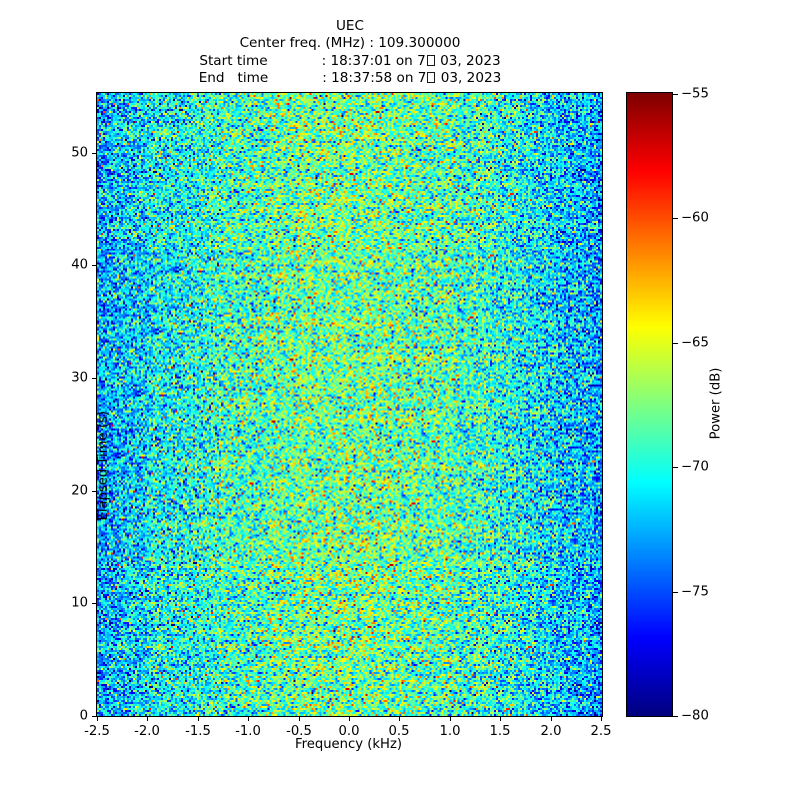 The image size is (800, 800). Describe the element at coordinates (79, 603) in the screenshot. I see `y-tick-label: 10` at that location.